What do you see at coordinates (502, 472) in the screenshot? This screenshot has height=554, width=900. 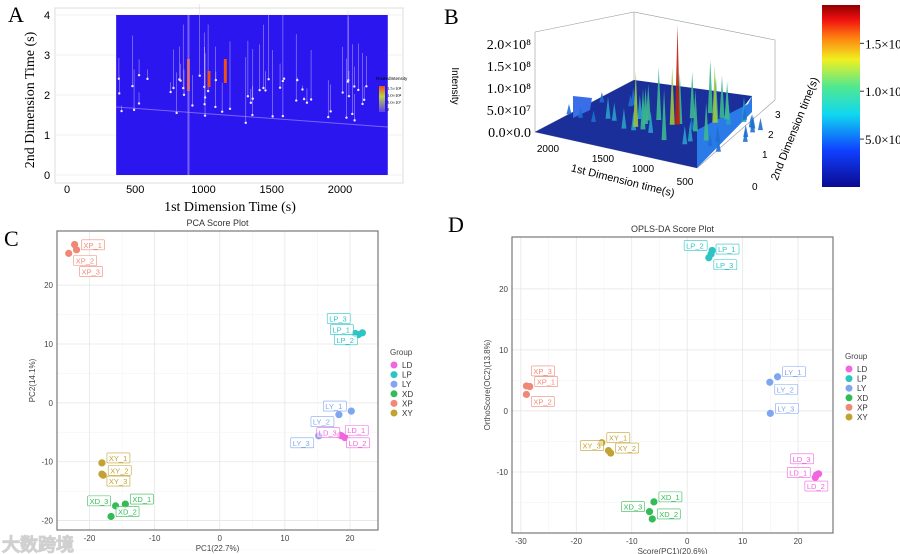 I see `y-tick-label: -10` at bounding box center [502, 472].